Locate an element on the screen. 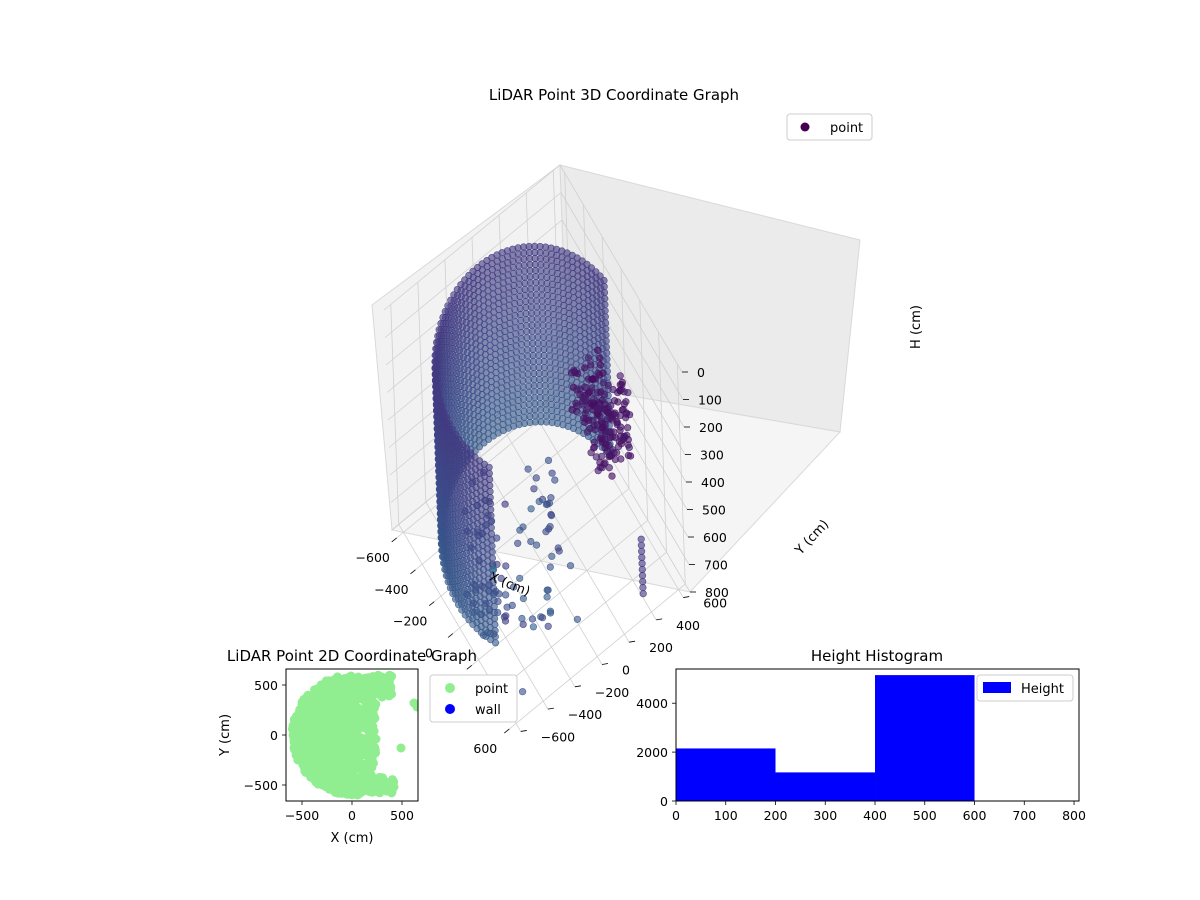 This screenshot has width=1200, height=900. y-tick-label-3d: −400 is located at coordinates (585, 714).